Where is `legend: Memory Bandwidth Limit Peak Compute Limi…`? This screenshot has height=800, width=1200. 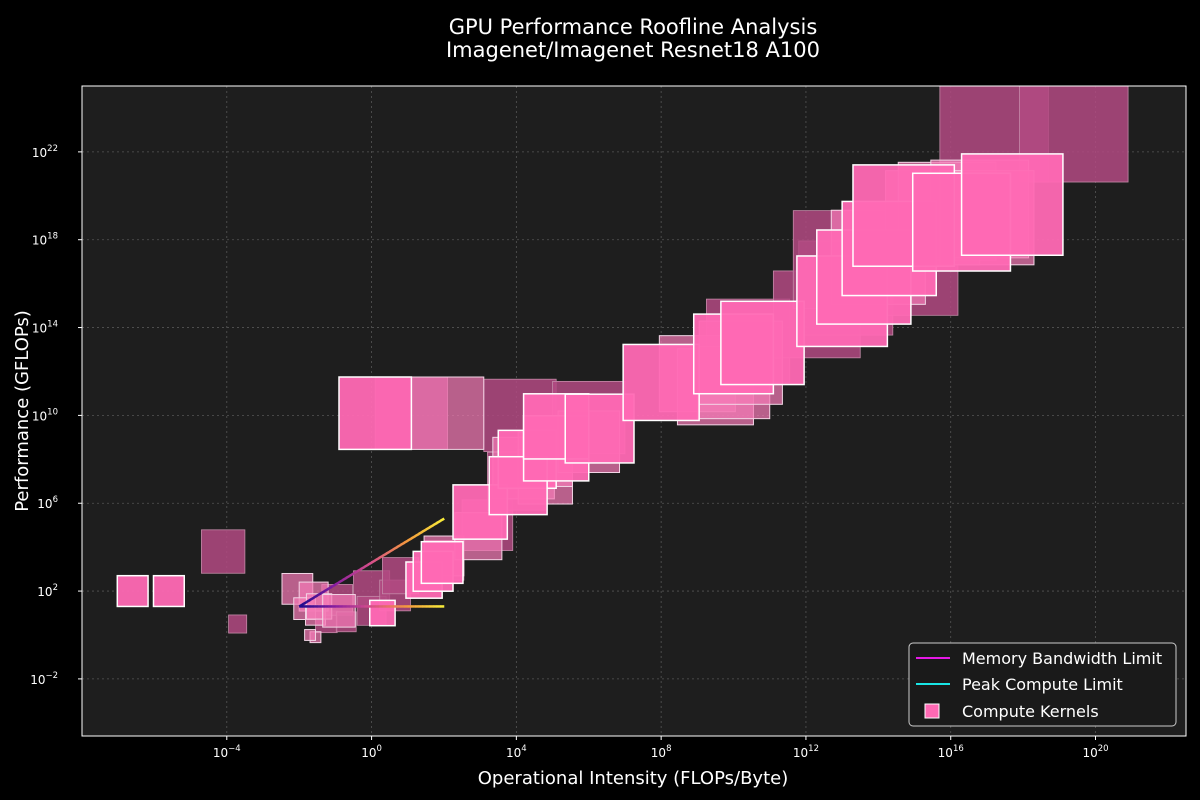
legend: Memory Bandwidth Limit Peak Compute Limi… is located at coordinates (1042, 684).